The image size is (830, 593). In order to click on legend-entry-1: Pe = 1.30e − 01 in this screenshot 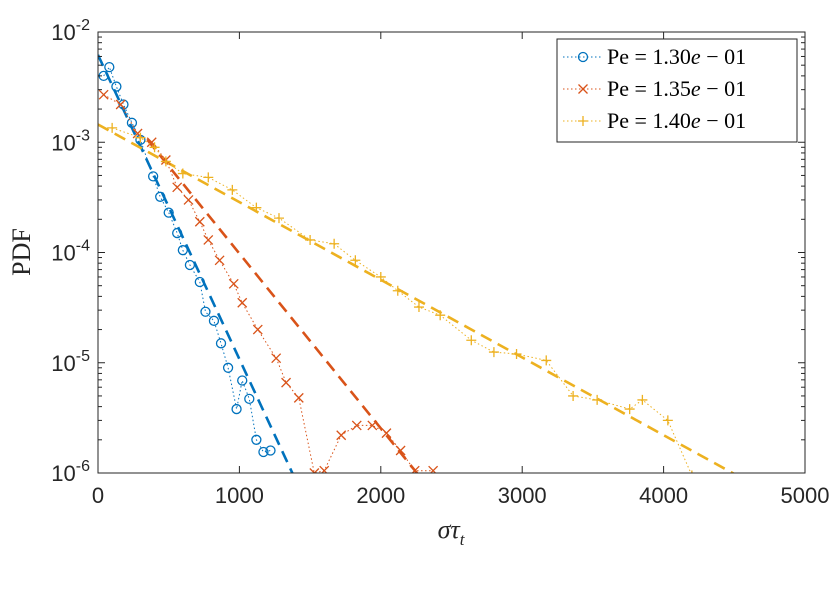, I will do `click(654, 56)`.